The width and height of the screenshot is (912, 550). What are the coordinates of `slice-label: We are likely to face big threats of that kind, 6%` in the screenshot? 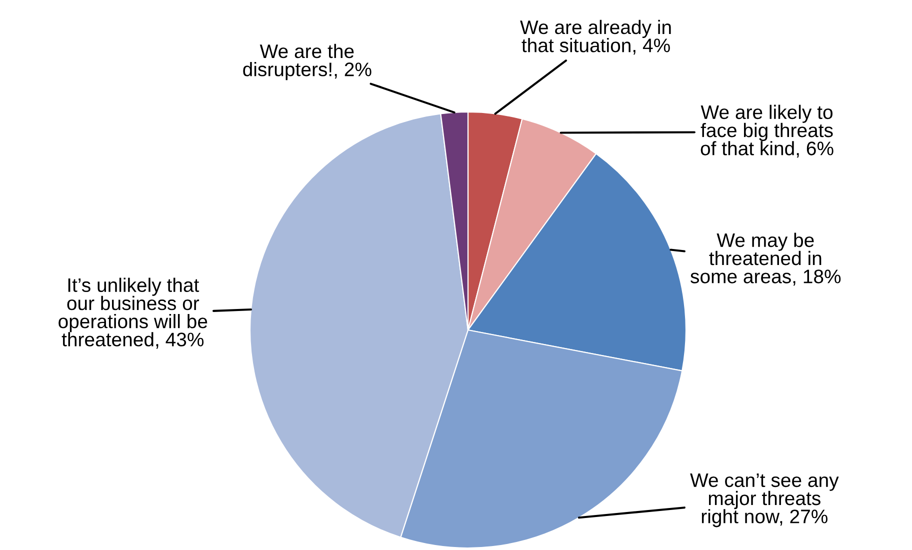 It's located at (767, 131).